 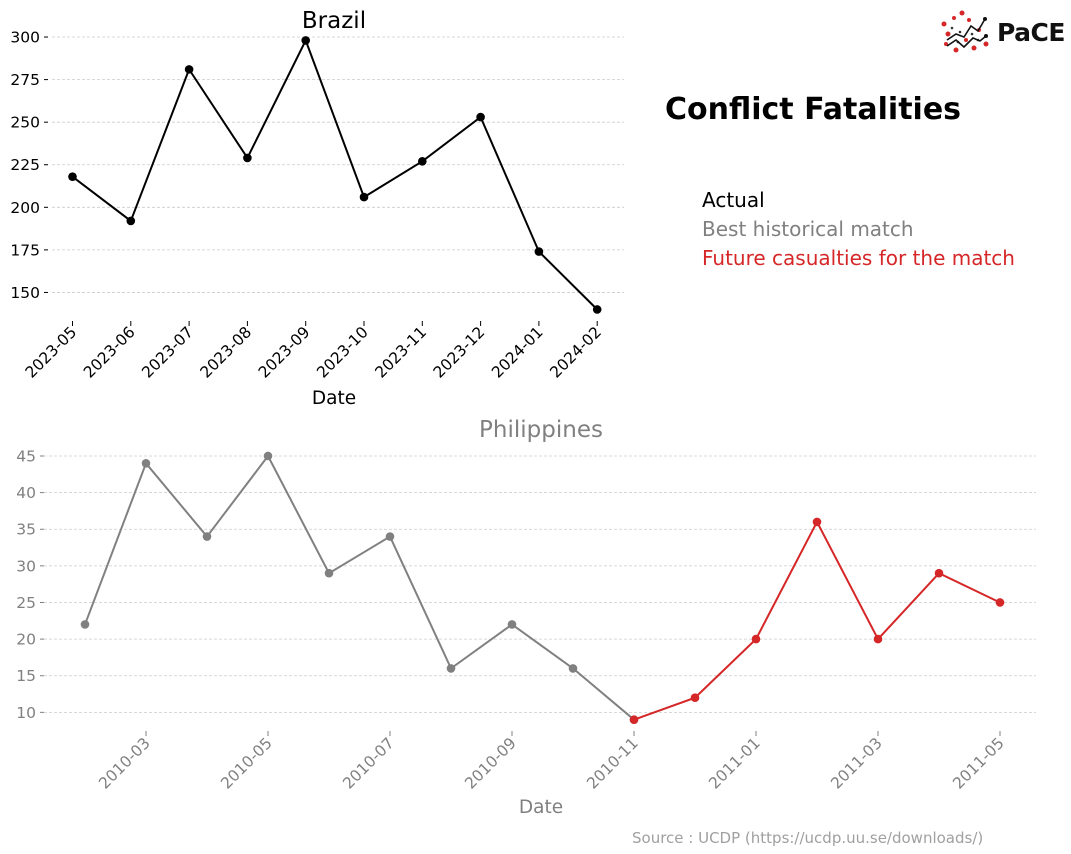 I want to click on x-tick-label: 2010-07, so click(x=368, y=763).